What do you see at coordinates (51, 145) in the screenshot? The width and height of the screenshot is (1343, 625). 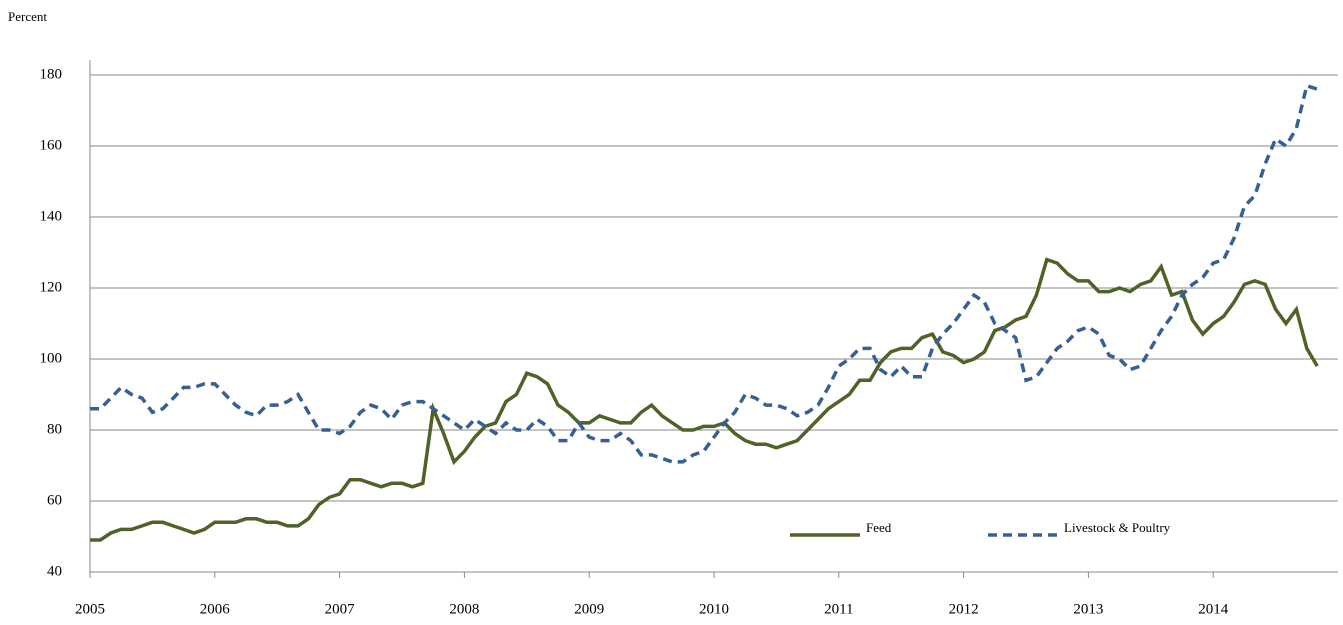 I see `y-tick-label: 160` at bounding box center [51, 145].